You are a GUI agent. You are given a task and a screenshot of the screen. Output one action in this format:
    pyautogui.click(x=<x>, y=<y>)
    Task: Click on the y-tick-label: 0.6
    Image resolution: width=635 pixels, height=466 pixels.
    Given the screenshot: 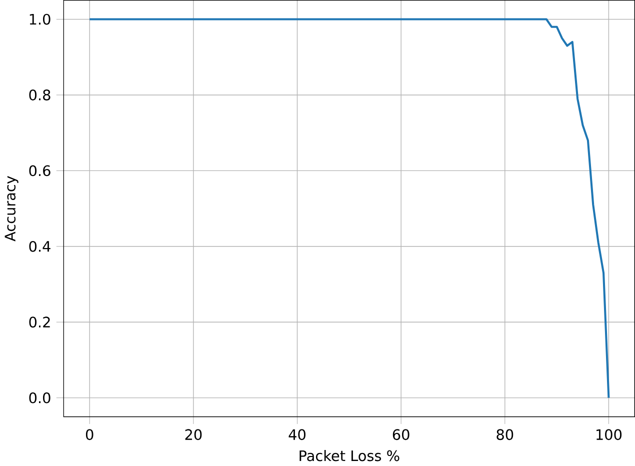 What is the action you would take?
    pyautogui.click(x=39, y=170)
    